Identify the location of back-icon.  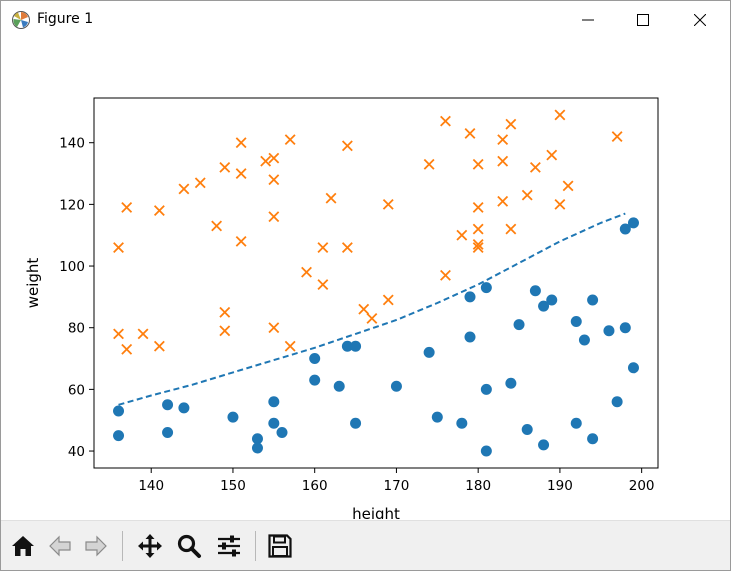
(60, 546).